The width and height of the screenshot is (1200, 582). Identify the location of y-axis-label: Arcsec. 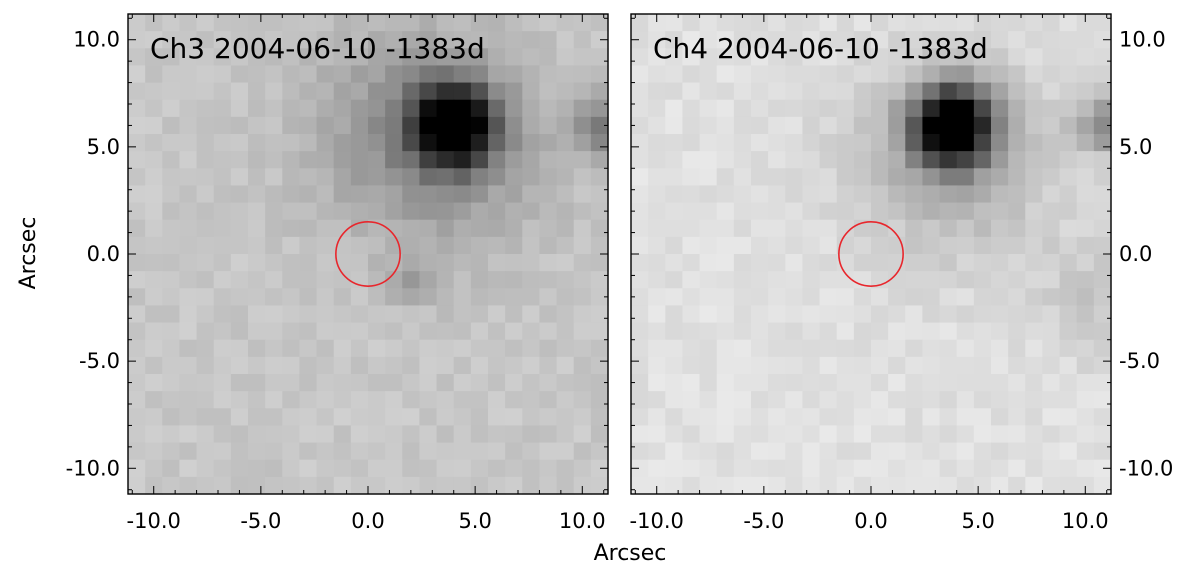
(28, 253).